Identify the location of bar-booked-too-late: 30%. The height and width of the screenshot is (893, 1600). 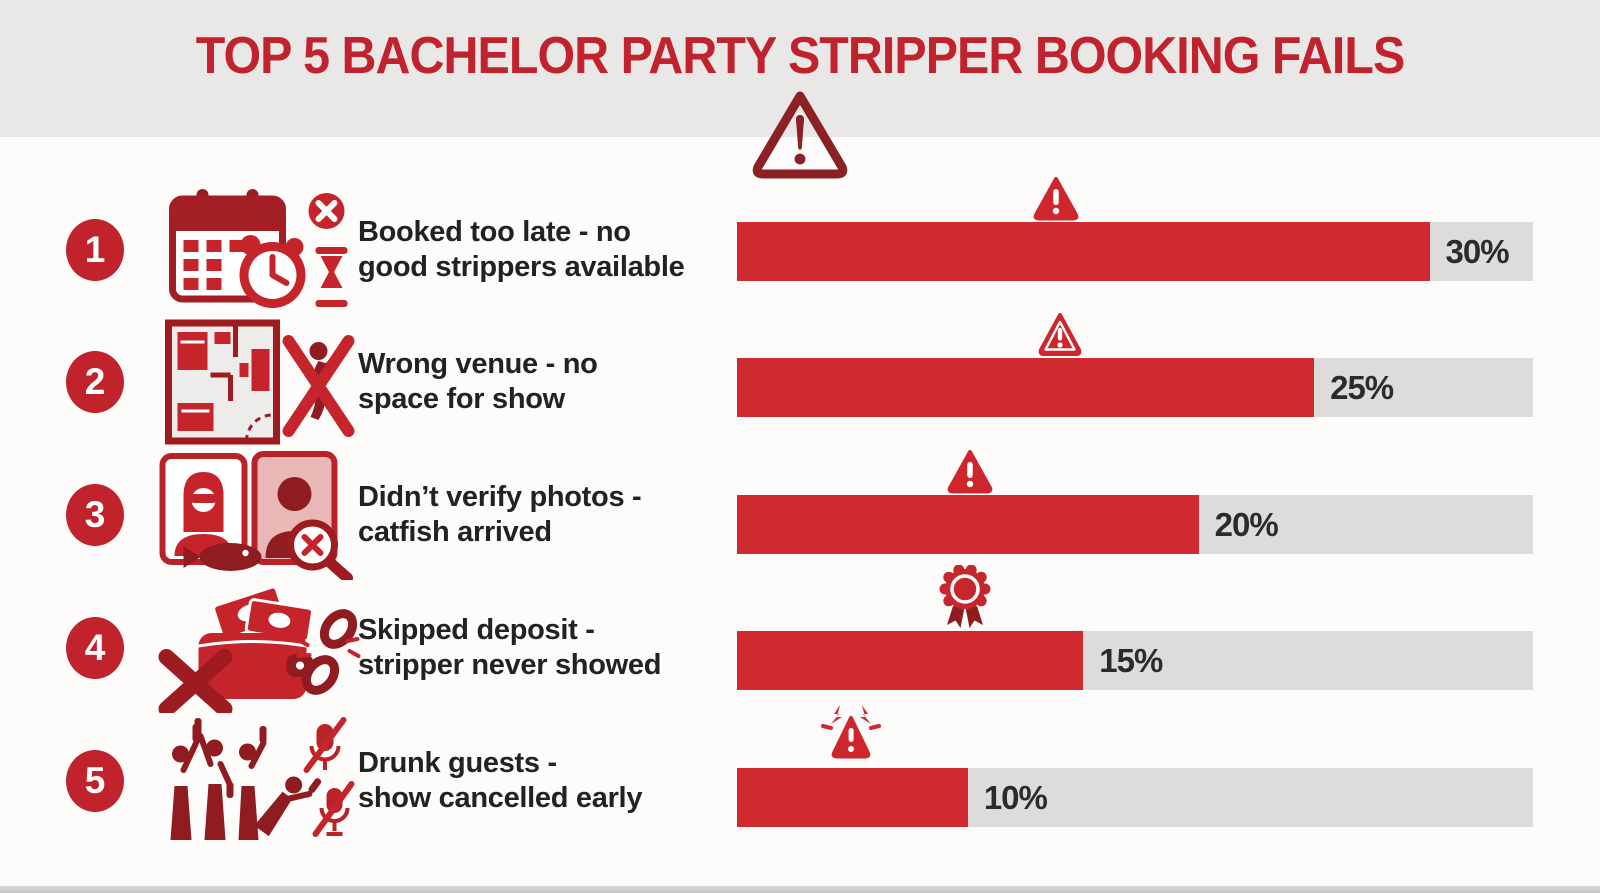
(1135, 251).